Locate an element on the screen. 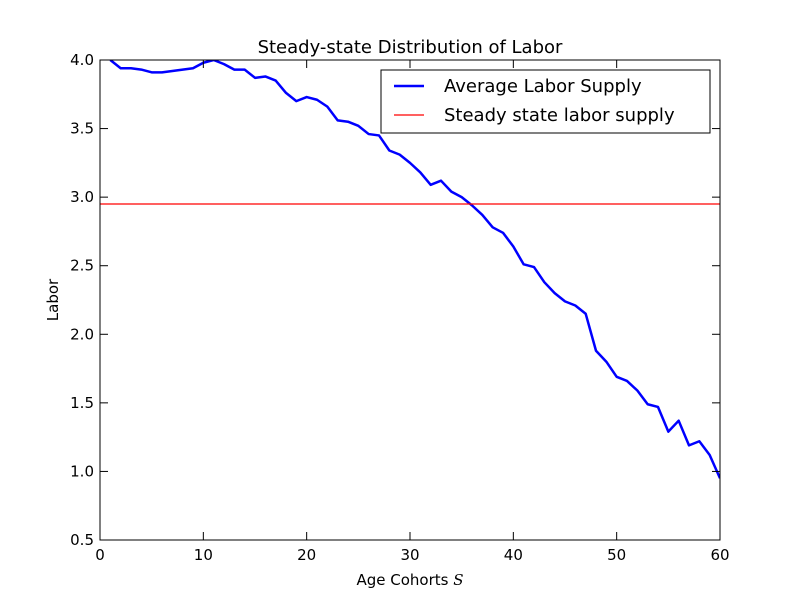 The height and width of the screenshot is (600, 800). x-tick-label: 10 is located at coordinates (203, 555).